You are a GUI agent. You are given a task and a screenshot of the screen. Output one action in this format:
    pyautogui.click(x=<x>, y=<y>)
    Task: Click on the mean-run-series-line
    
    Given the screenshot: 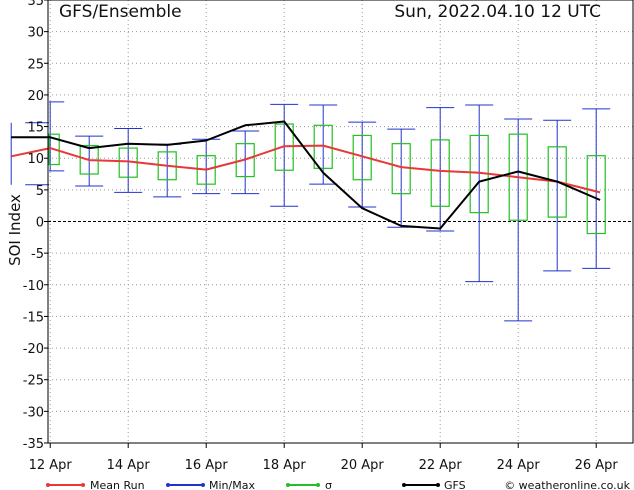 What is the action you would take?
    pyautogui.click(x=305, y=169)
    